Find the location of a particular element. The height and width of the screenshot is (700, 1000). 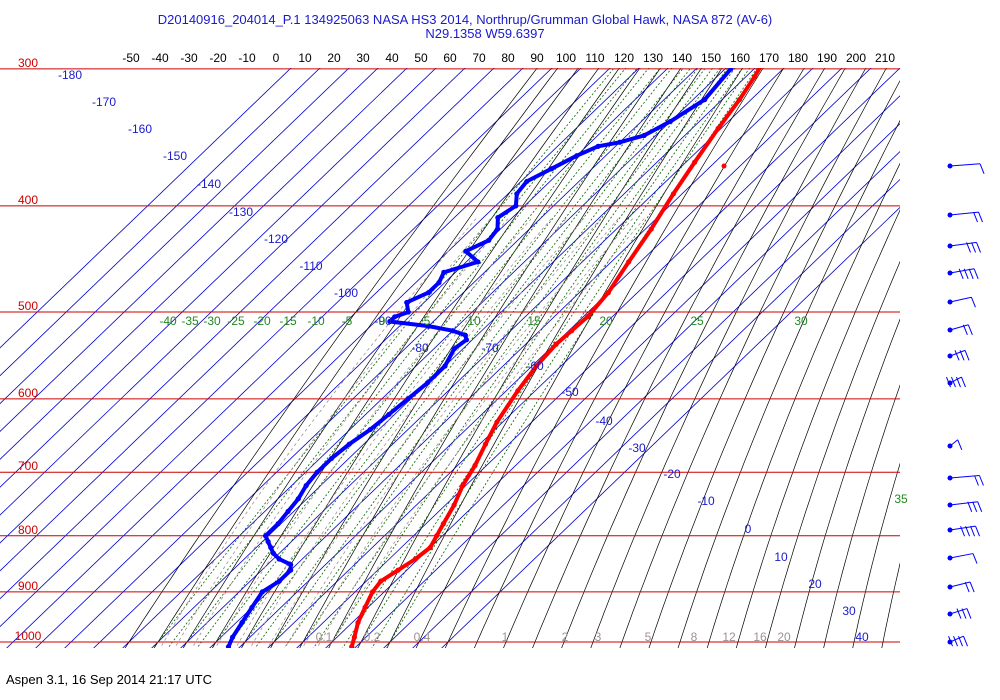

isotherm-label: -110 is located at coordinates (310, 266).